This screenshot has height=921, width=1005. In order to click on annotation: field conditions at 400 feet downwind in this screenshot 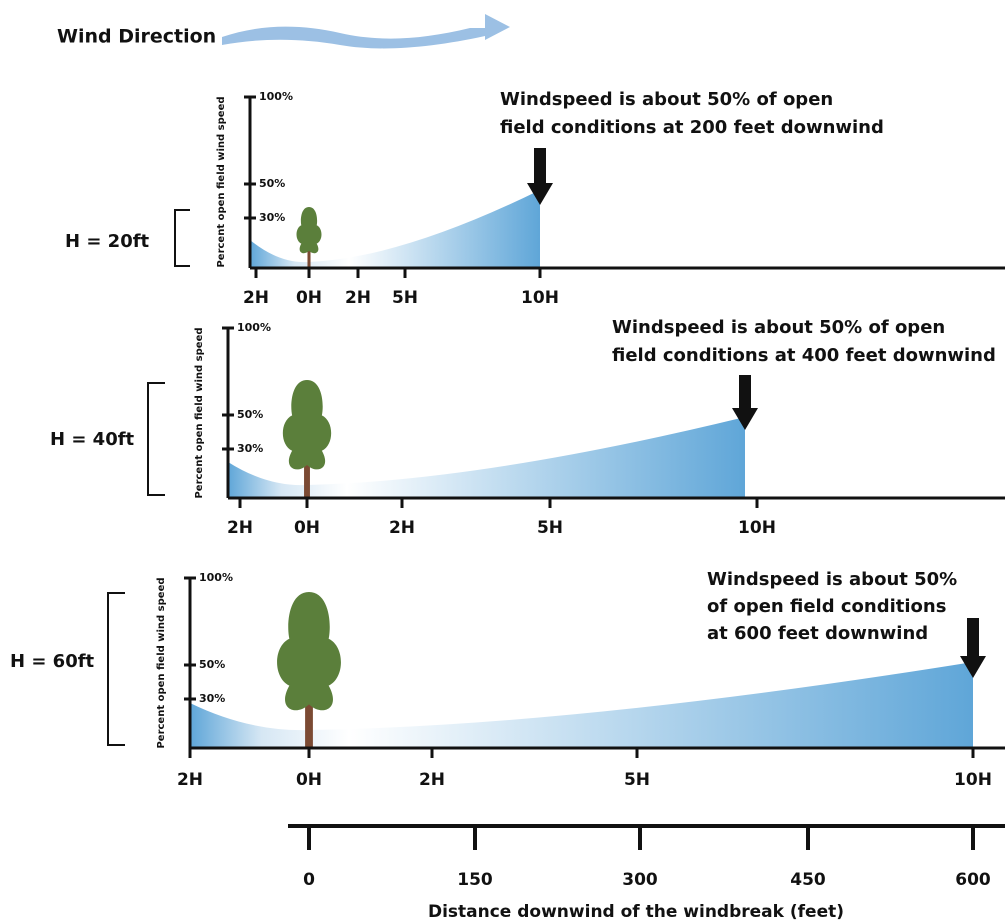, I will do `click(804, 355)`.